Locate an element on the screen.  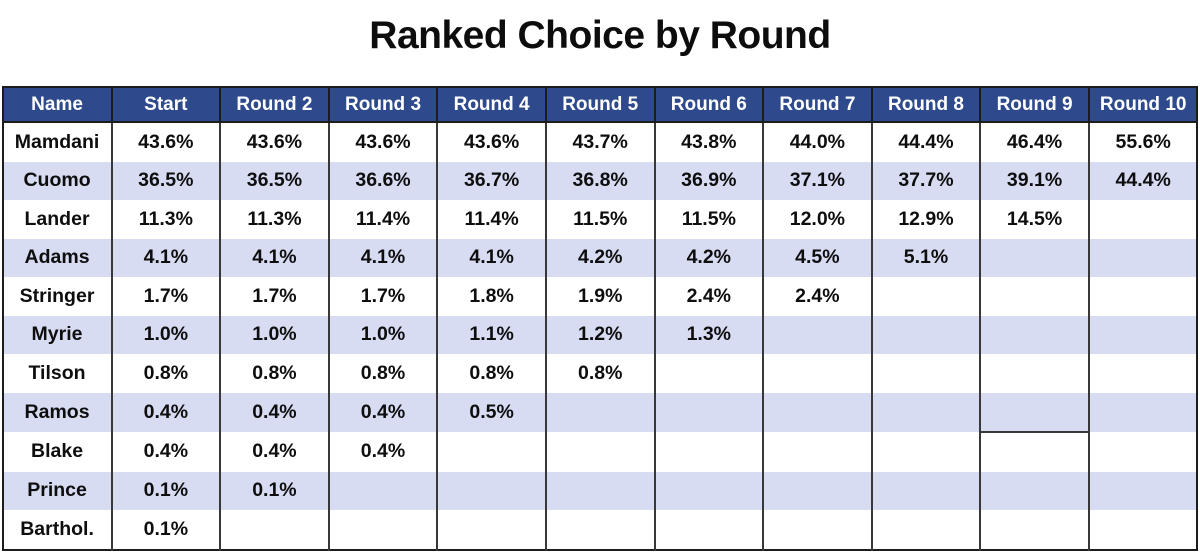
value-cell: 43.7% is located at coordinates (599, 142).